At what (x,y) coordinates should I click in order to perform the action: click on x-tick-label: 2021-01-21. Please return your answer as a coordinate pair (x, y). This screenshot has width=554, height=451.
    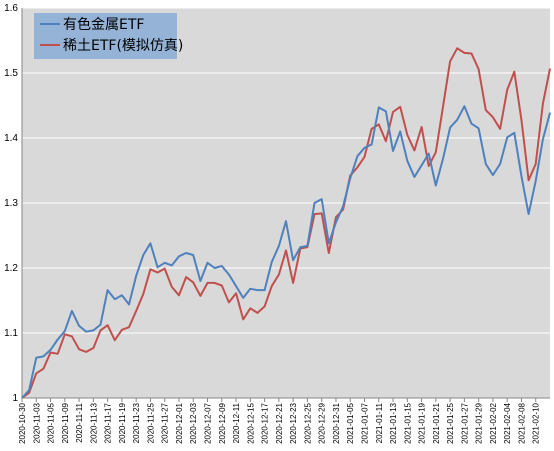
    Looking at the image, I should click on (436, 422).